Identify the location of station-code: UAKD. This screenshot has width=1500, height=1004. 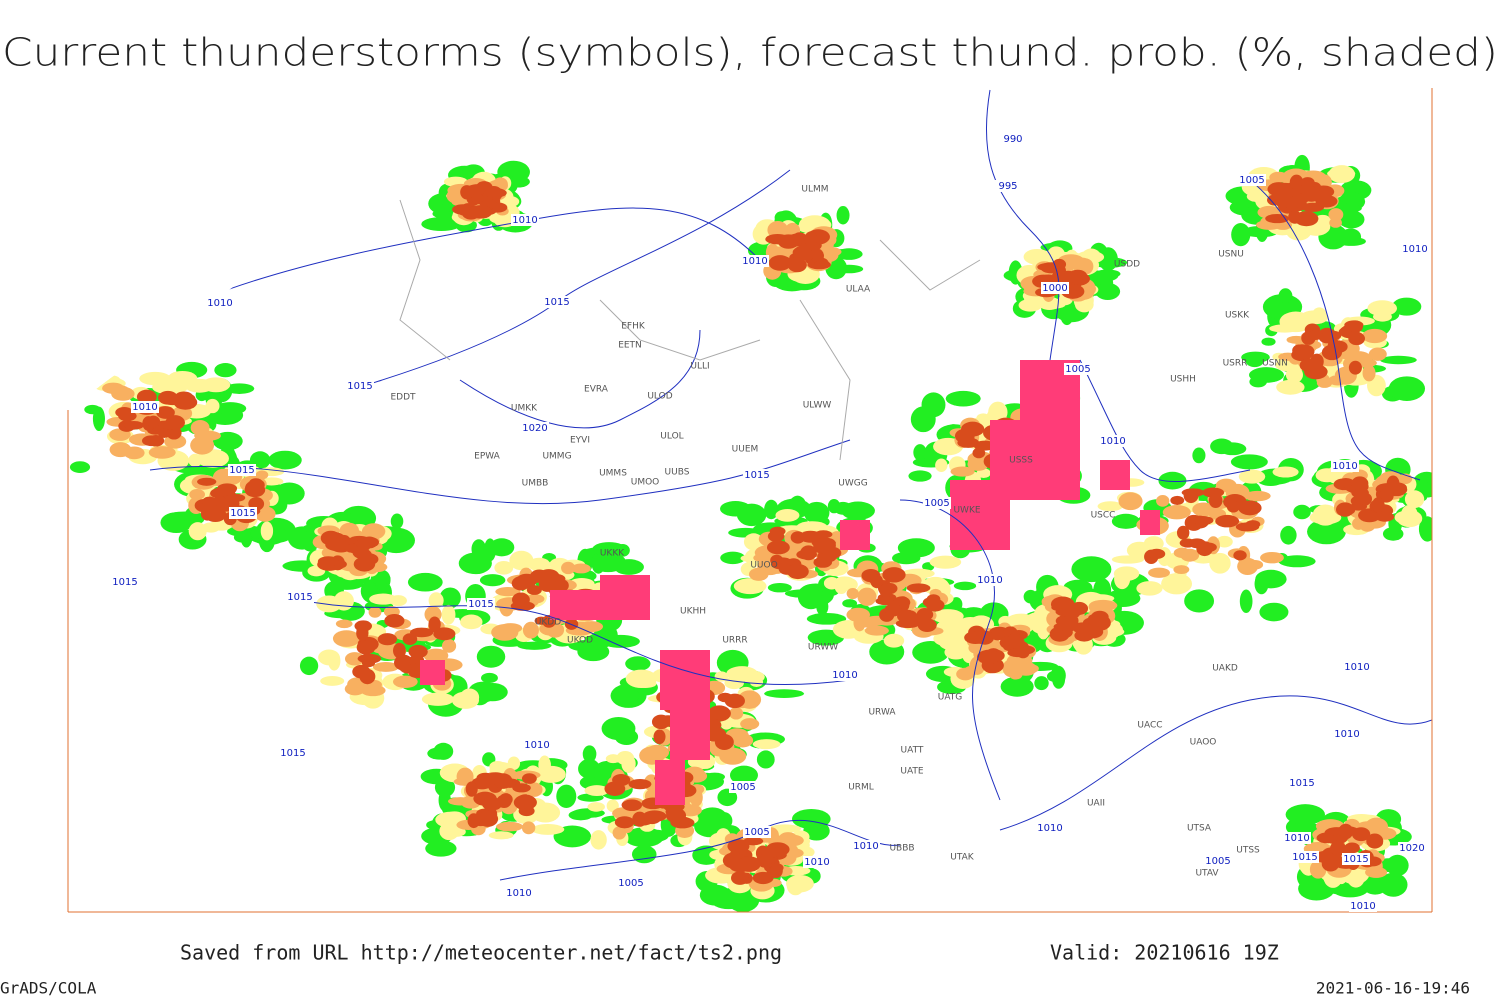
(1225, 669).